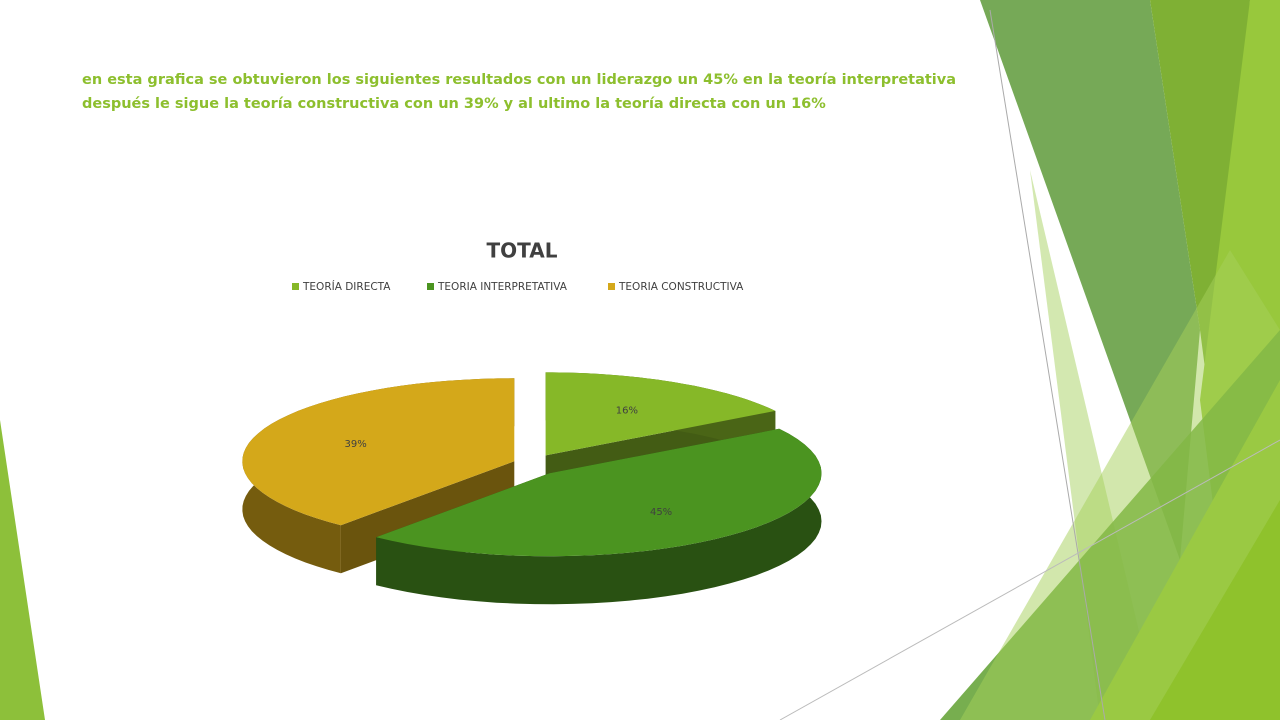 Image resolution: width=1280 pixels, height=720 pixels. I want to click on chart-title: TOTAL, so click(522, 251).